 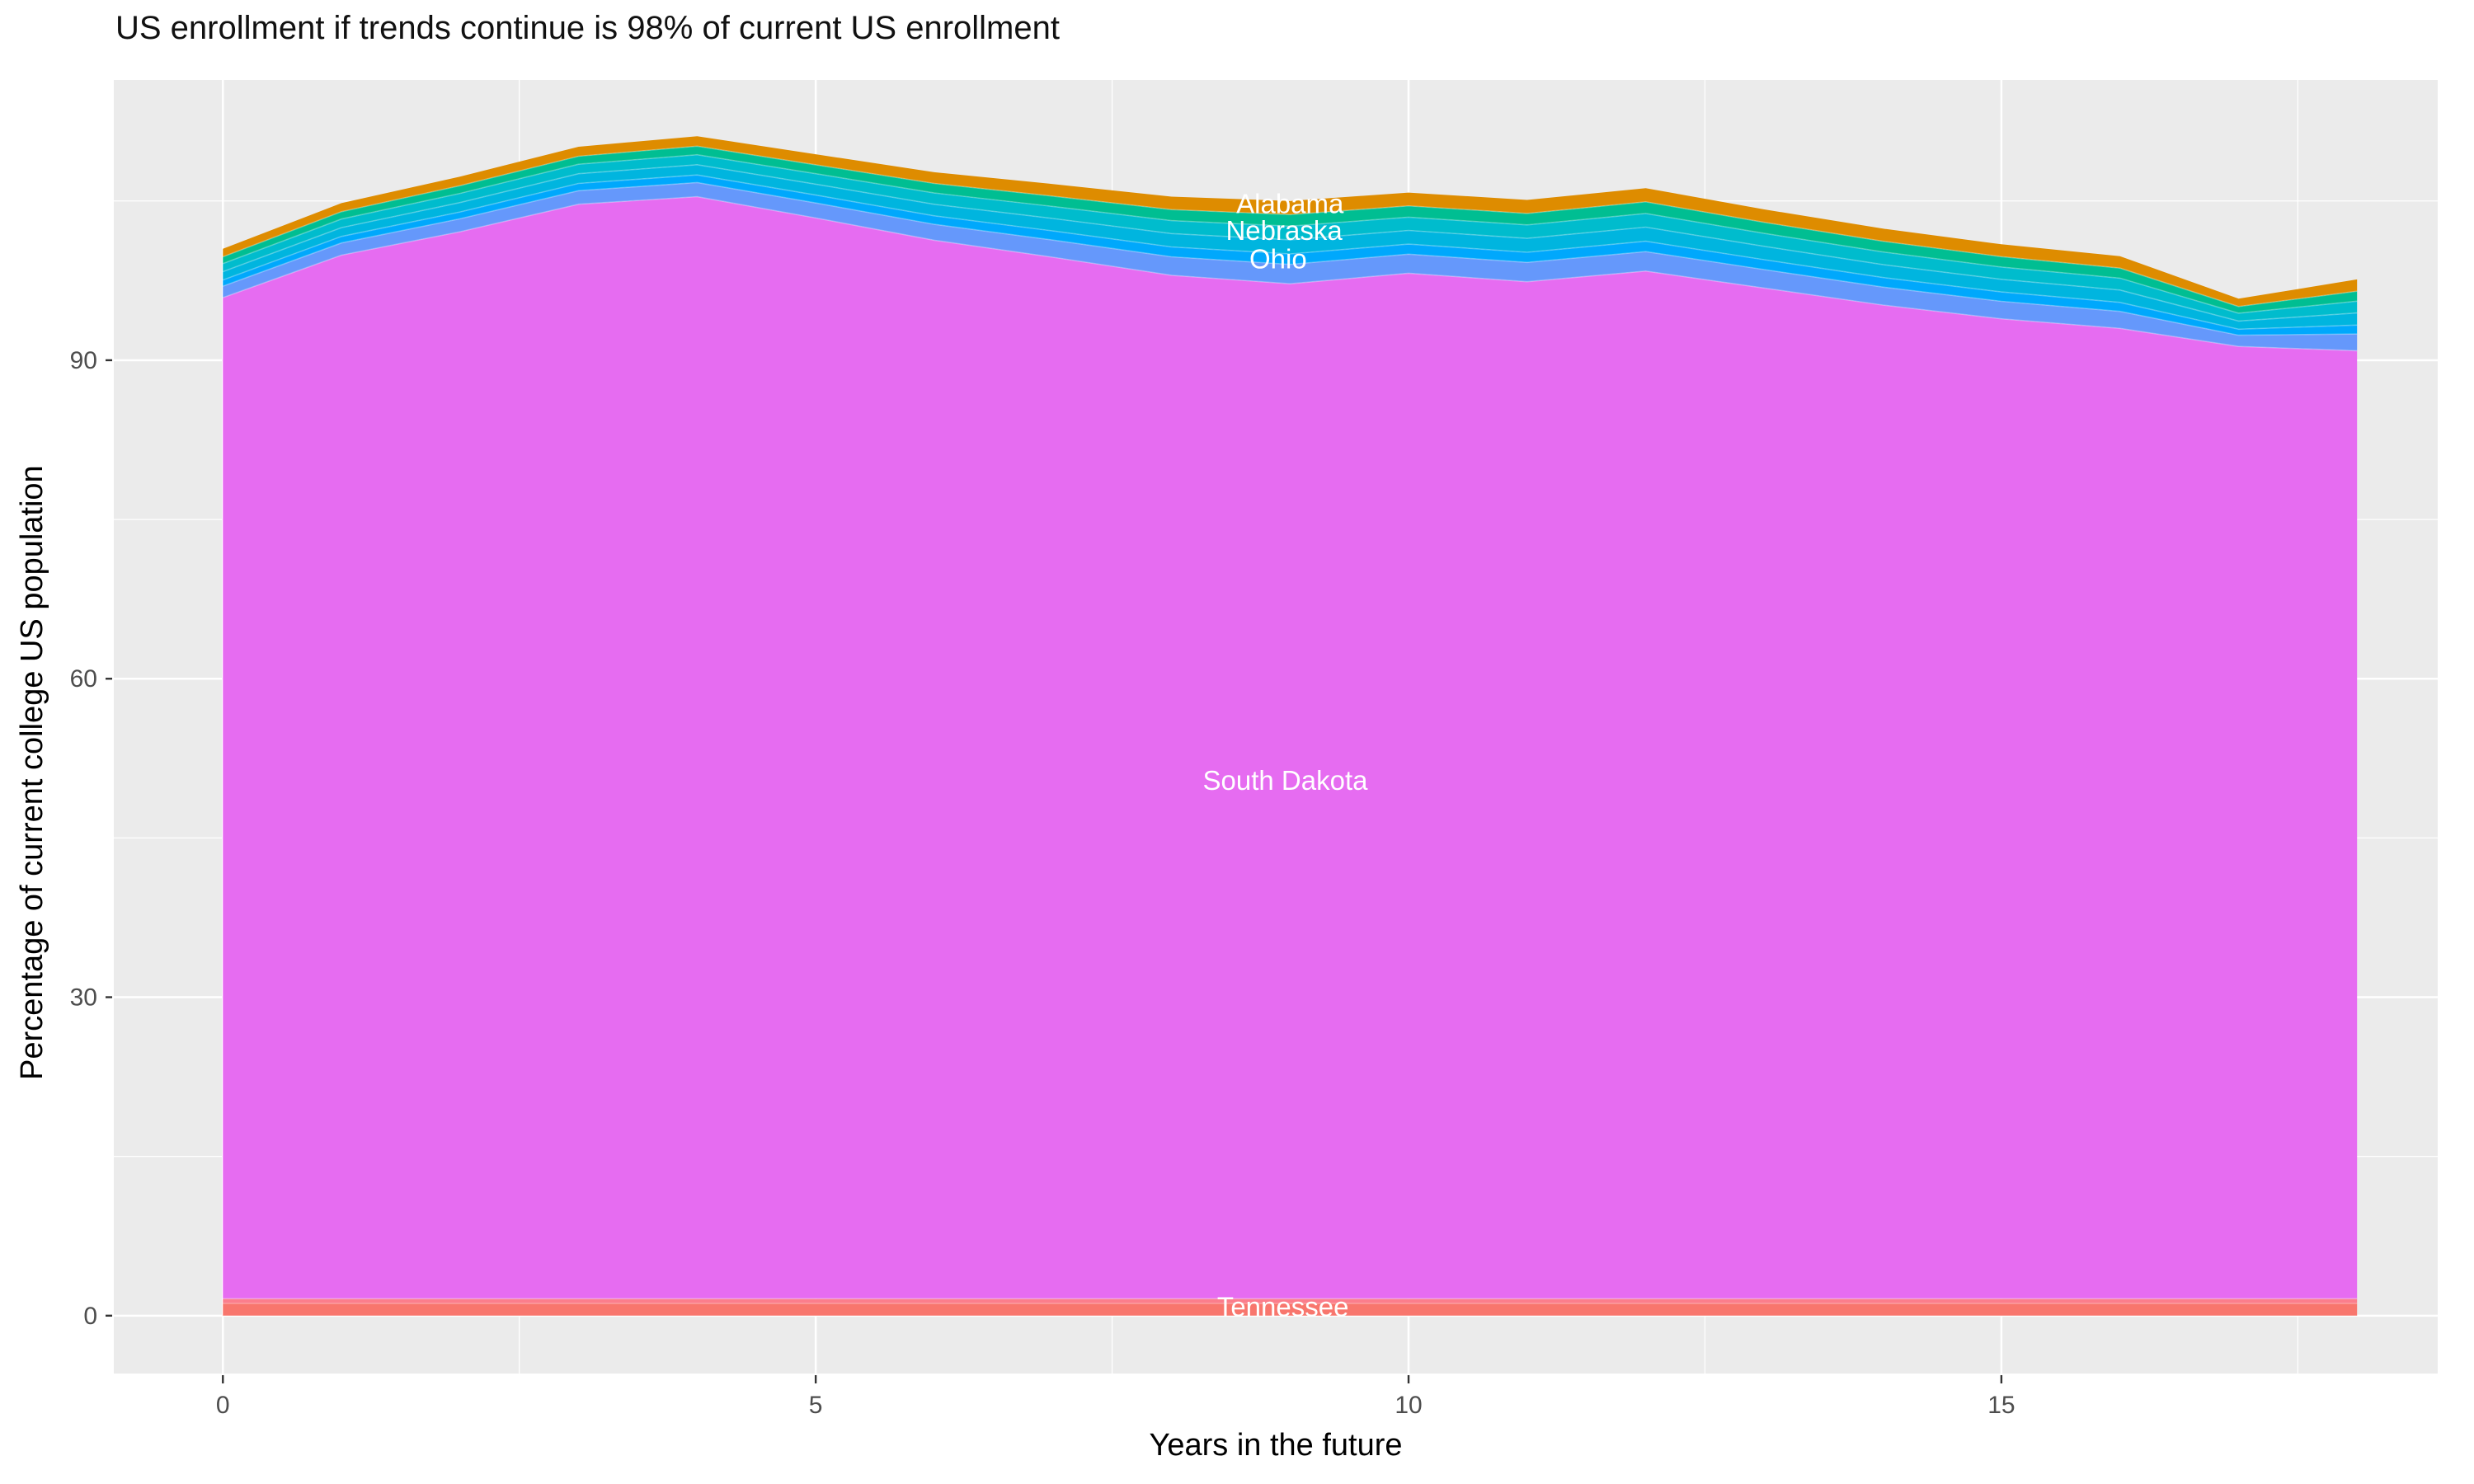 I want to click on state-label-nebraska: Nebraska, so click(x=1284, y=230).